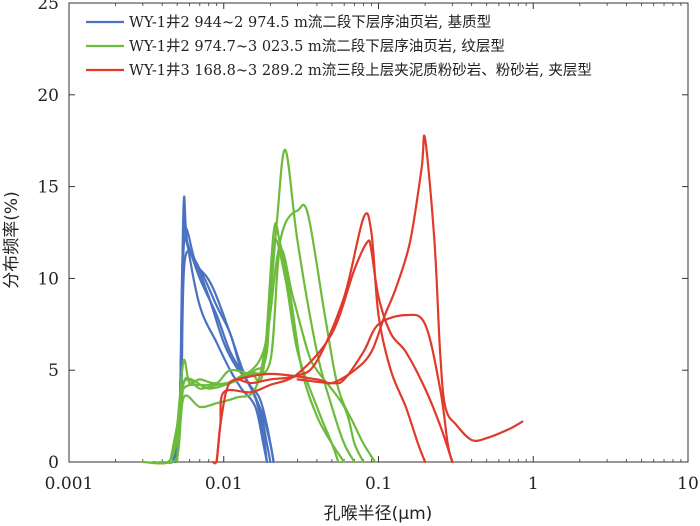 Image resolution: width=700 pixels, height=526 pixels. Describe the element at coordinates (48, 279) in the screenshot. I see `y-tick-label: 10` at that location.